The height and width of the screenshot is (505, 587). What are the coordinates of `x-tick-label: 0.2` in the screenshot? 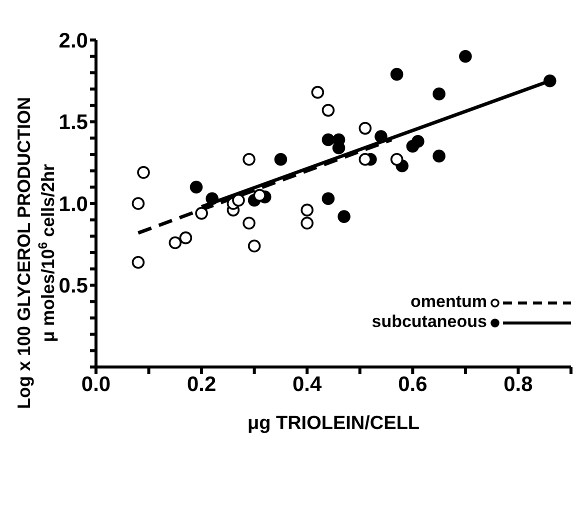 It's located at (201, 384).